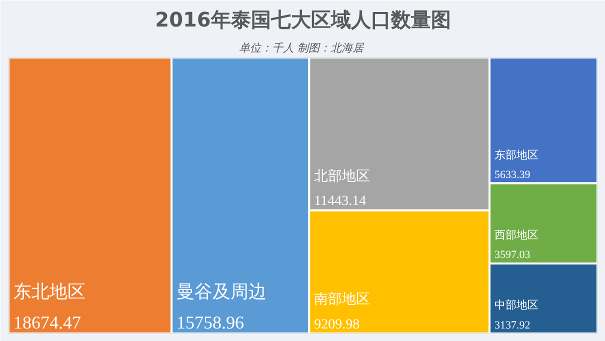  Describe the element at coordinates (210, 322) in the screenshot. I see `data-label: 15758.96` at that location.